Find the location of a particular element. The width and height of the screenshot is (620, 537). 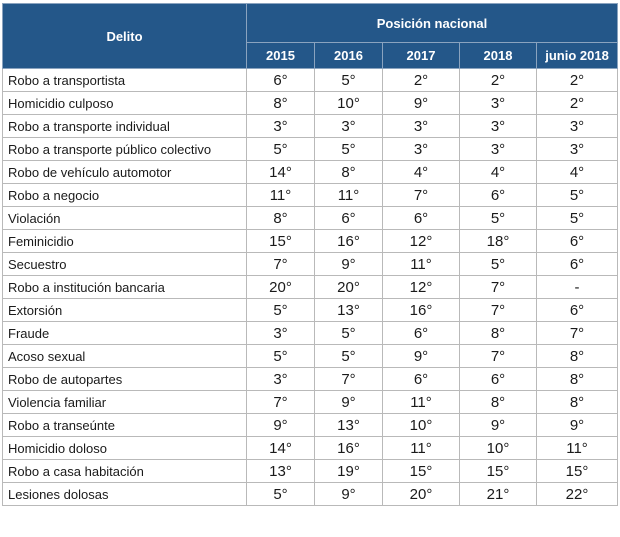

delito-name: Homicidio doloso is located at coordinates (124, 448).